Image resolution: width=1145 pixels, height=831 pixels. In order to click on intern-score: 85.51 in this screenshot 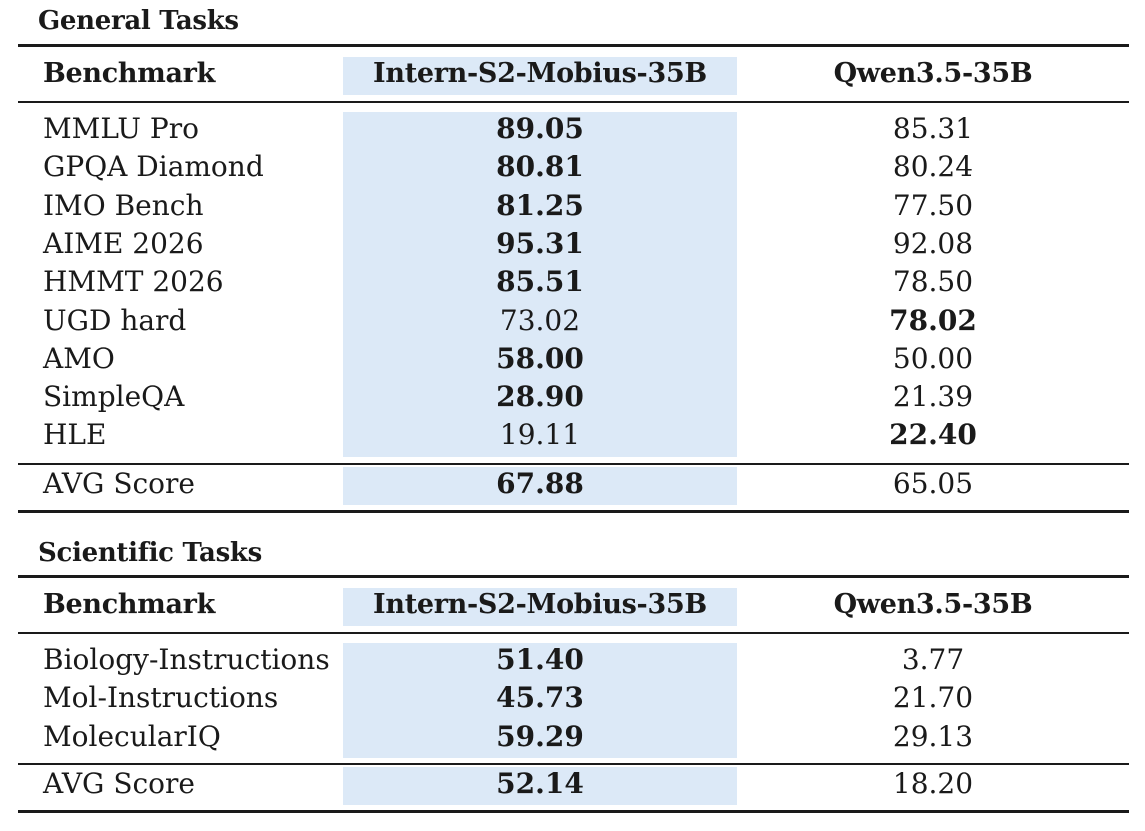, I will do `click(540, 282)`.